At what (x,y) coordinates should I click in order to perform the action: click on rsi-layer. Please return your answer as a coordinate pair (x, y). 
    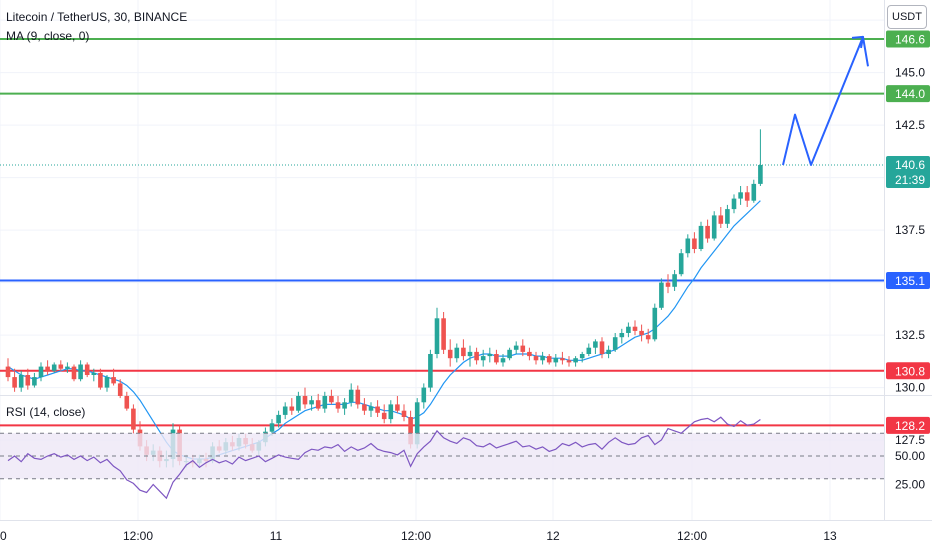
    Looking at the image, I should click on (442, 458).